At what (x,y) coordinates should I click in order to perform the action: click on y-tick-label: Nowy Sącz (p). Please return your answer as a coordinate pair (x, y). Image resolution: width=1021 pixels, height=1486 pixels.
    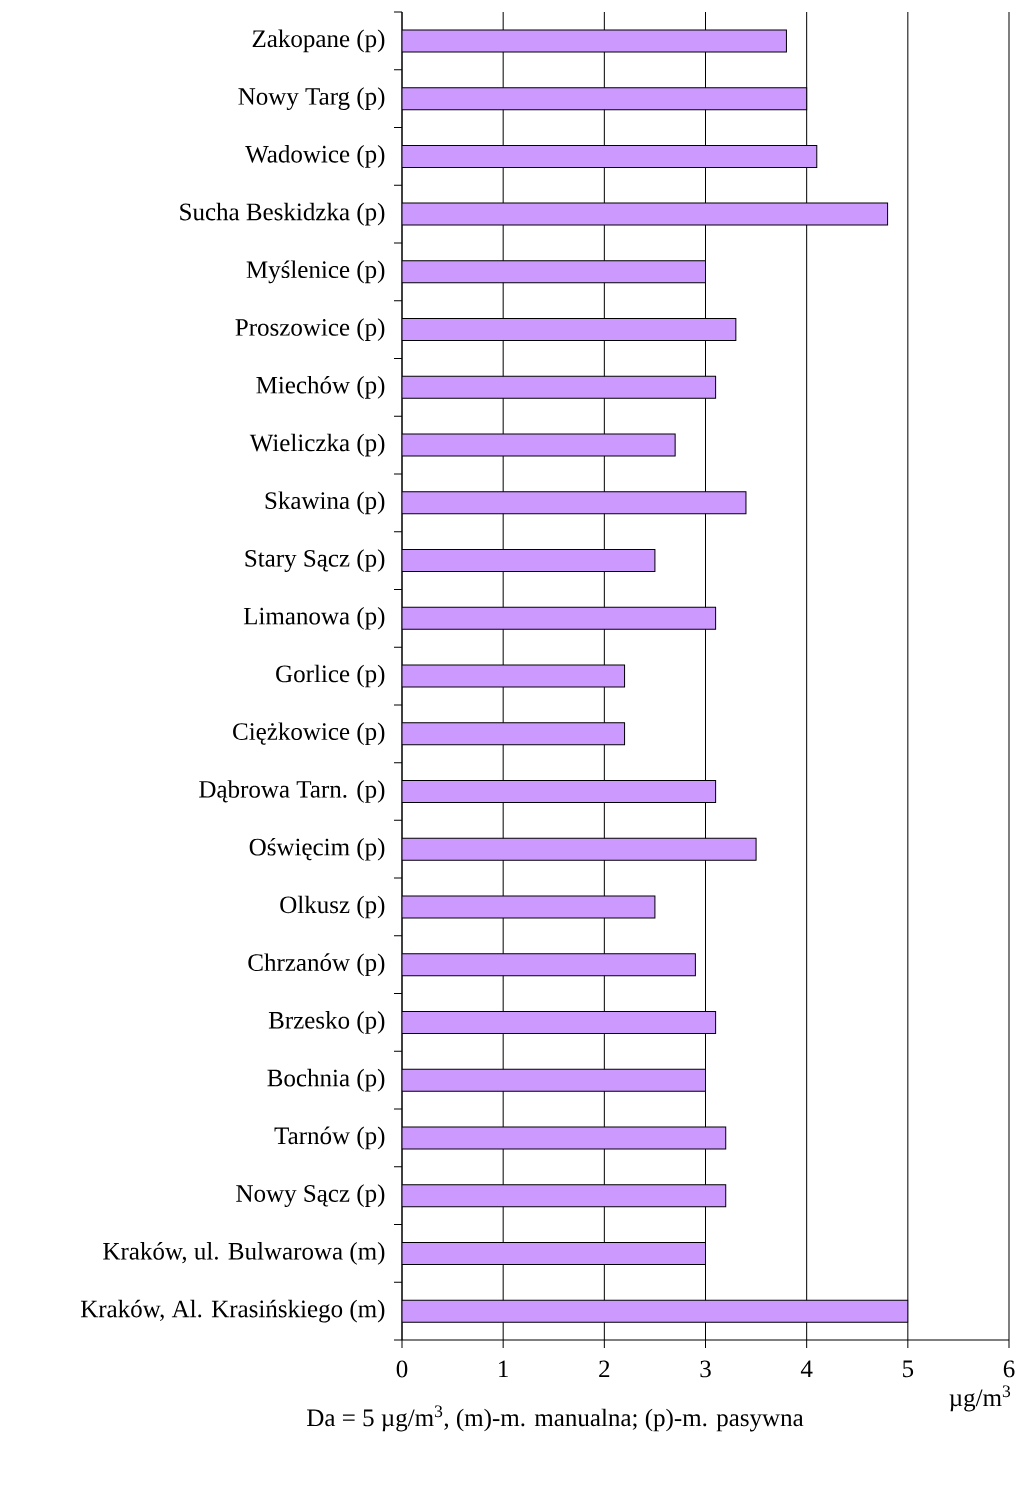
    Looking at the image, I should click on (310, 1196).